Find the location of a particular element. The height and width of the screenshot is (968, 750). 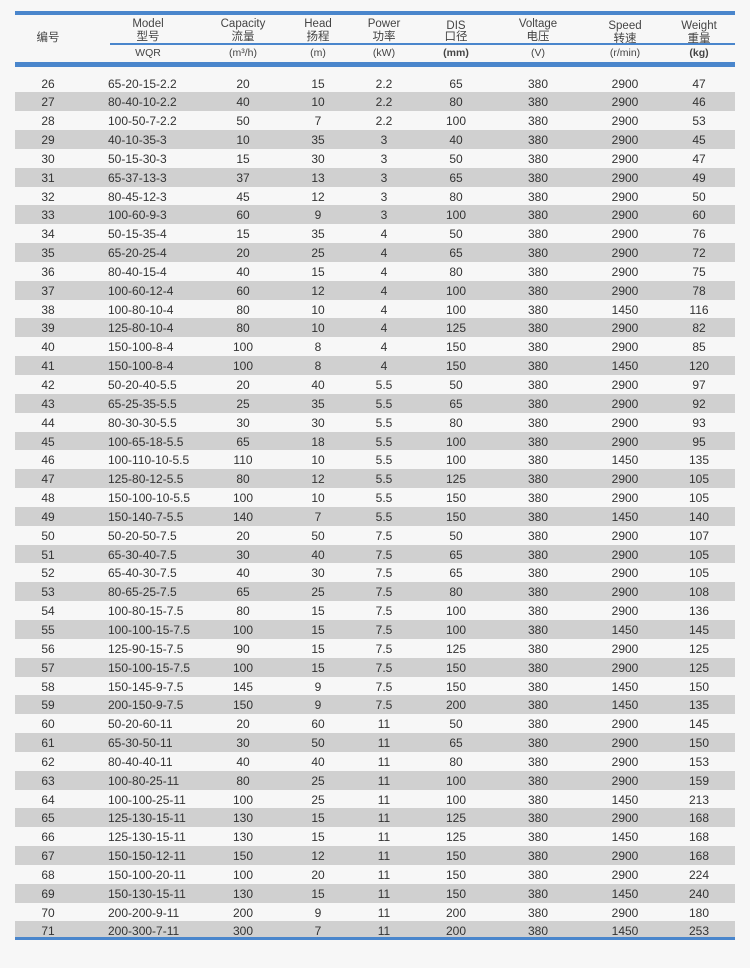

header-speed: Speed 转速 is located at coordinates (625, 32).